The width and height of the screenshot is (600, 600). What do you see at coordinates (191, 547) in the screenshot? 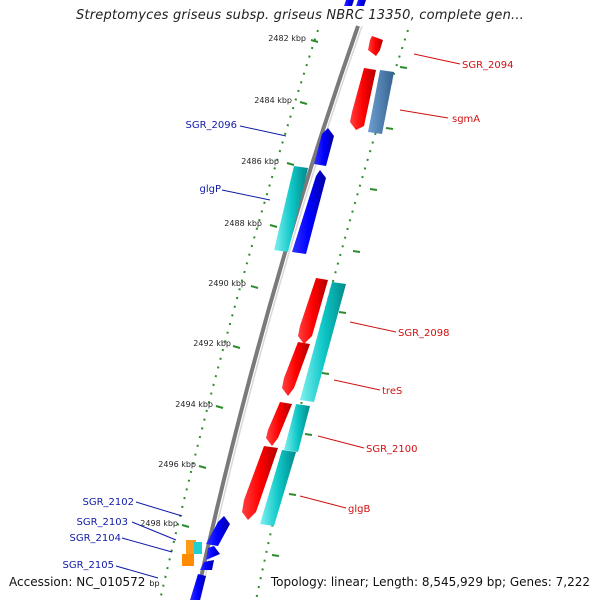
I see `gene-sgr2103-orange` at bounding box center [191, 547].